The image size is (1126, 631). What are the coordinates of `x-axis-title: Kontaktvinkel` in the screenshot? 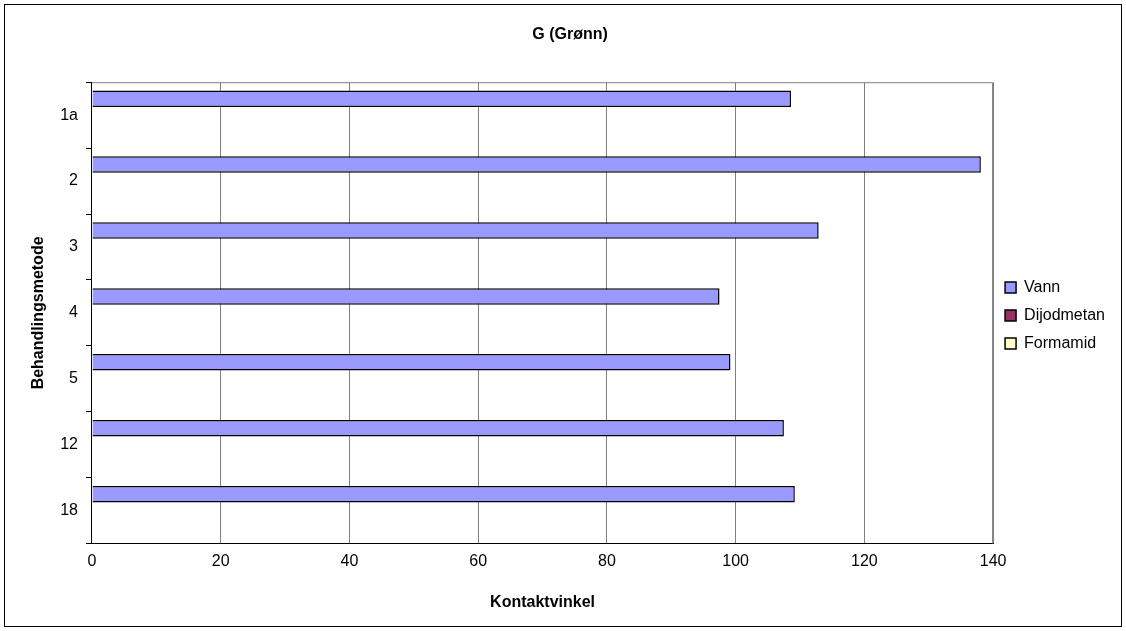 It's located at (542, 601).